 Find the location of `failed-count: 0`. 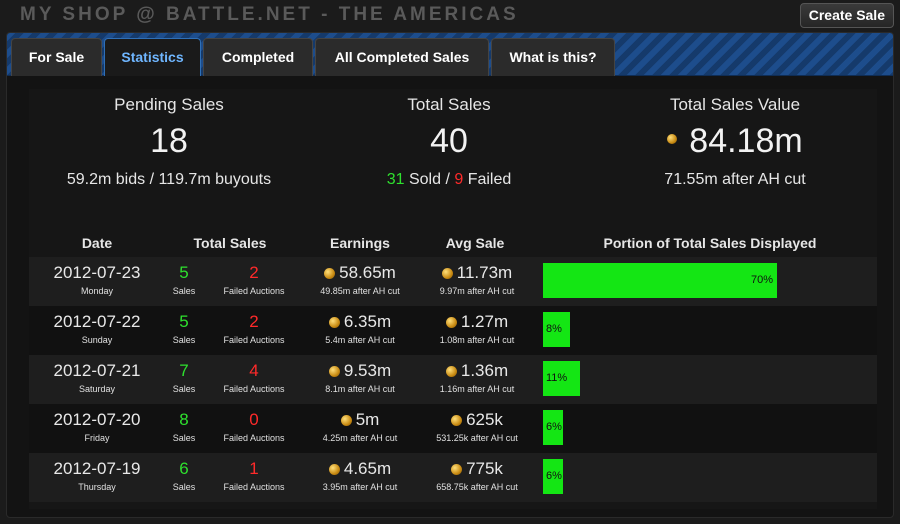

failed-count: 0 is located at coordinates (254, 419).